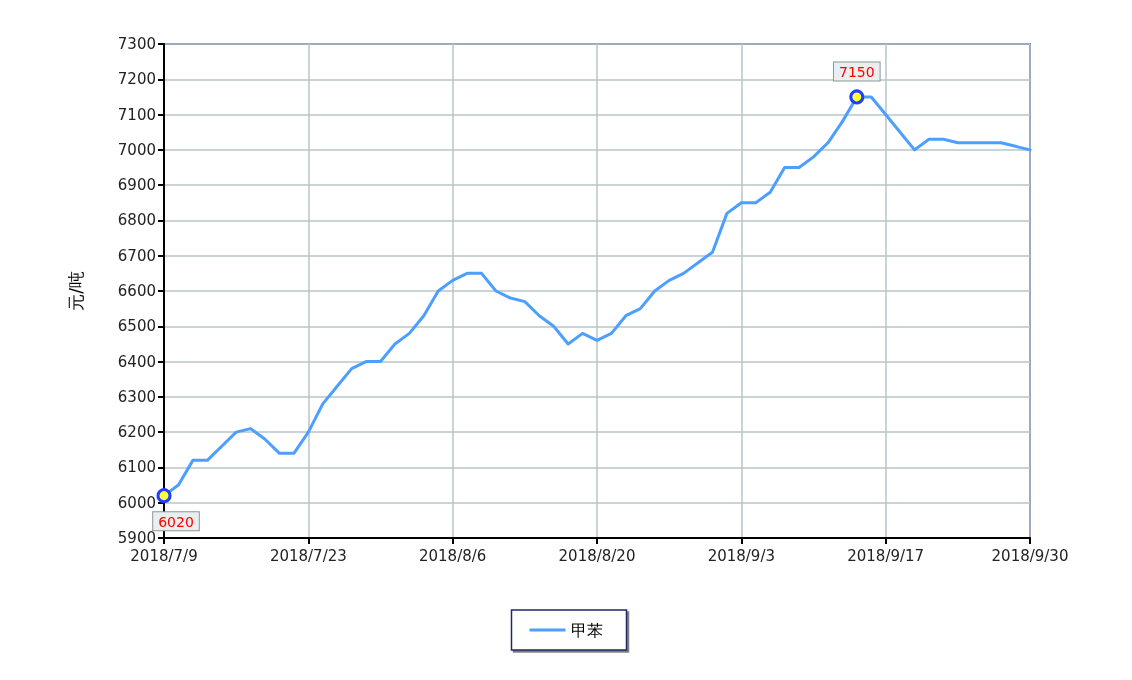  Describe the element at coordinates (176, 522) in the screenshot. I see `data-label: 6020` at that location.